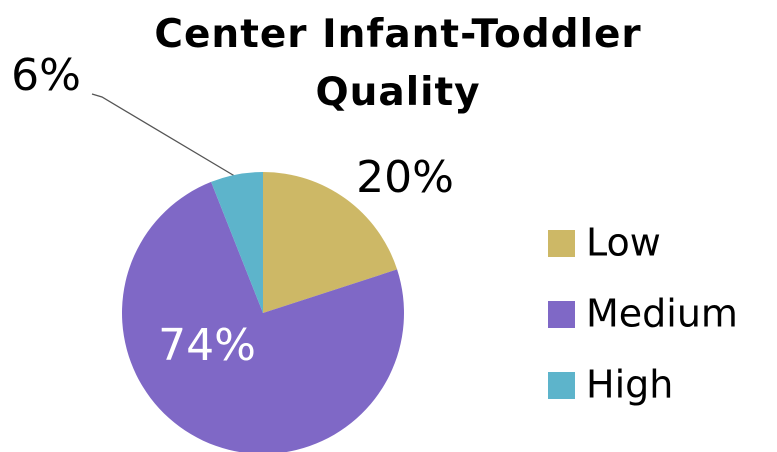  Describe the element at coordinates (165, 136) in the screenshot. I see `leader-line` at that location.